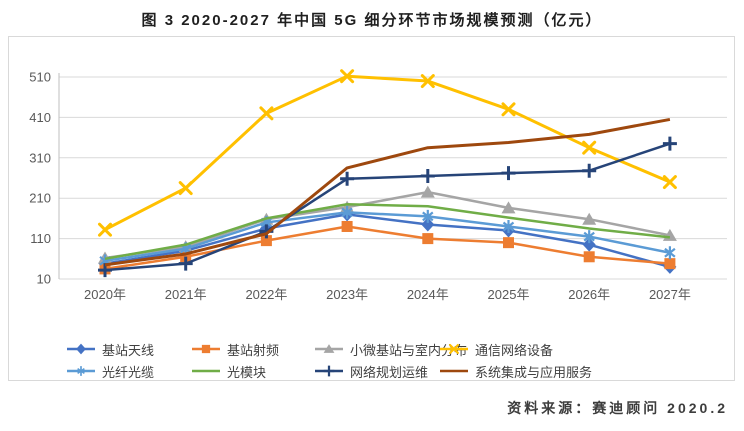  I want to click on legend-label: 通信网络设备, so click(514, 350).